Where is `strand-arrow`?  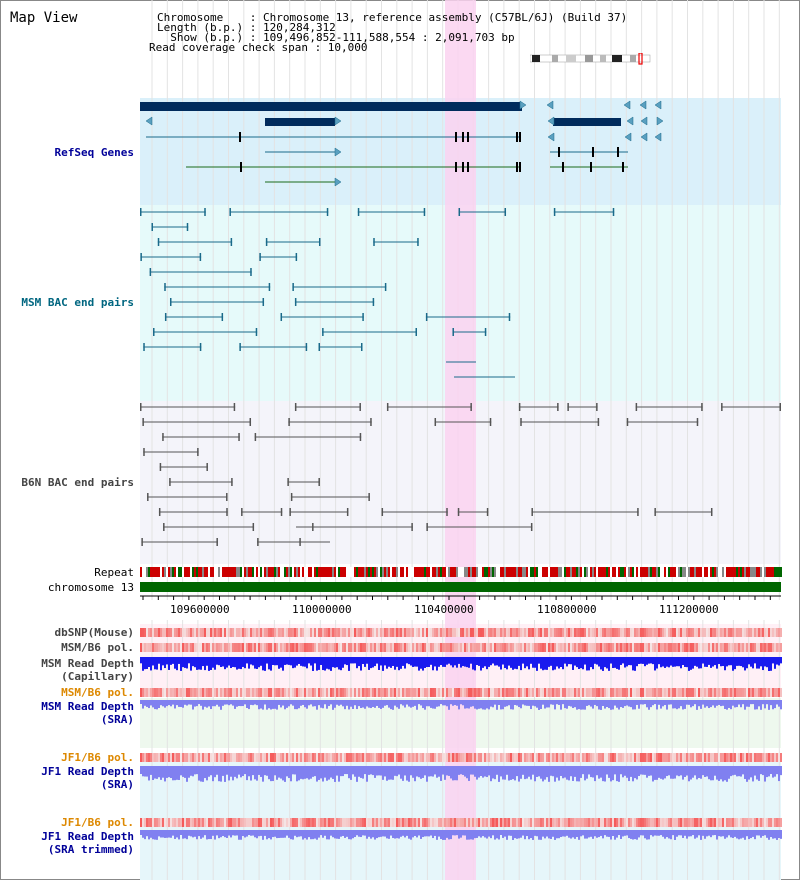 strand-arrow is located at coordinates (149, 121).